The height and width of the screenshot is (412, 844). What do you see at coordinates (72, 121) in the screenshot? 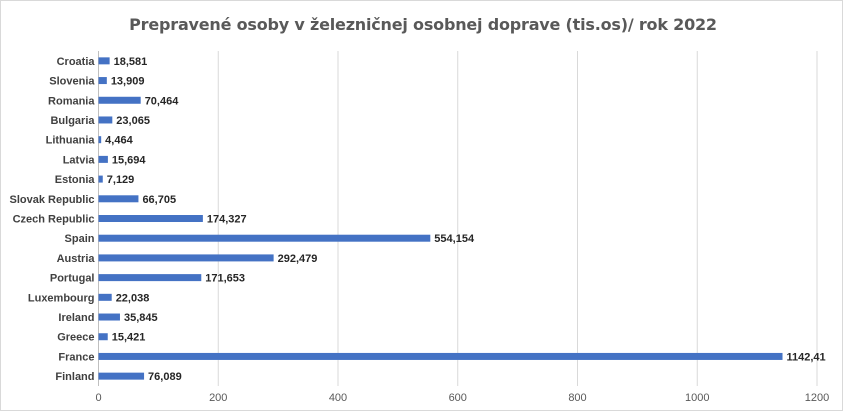
I see `category-label: Bulgaria` at bounding box center [72, 121].